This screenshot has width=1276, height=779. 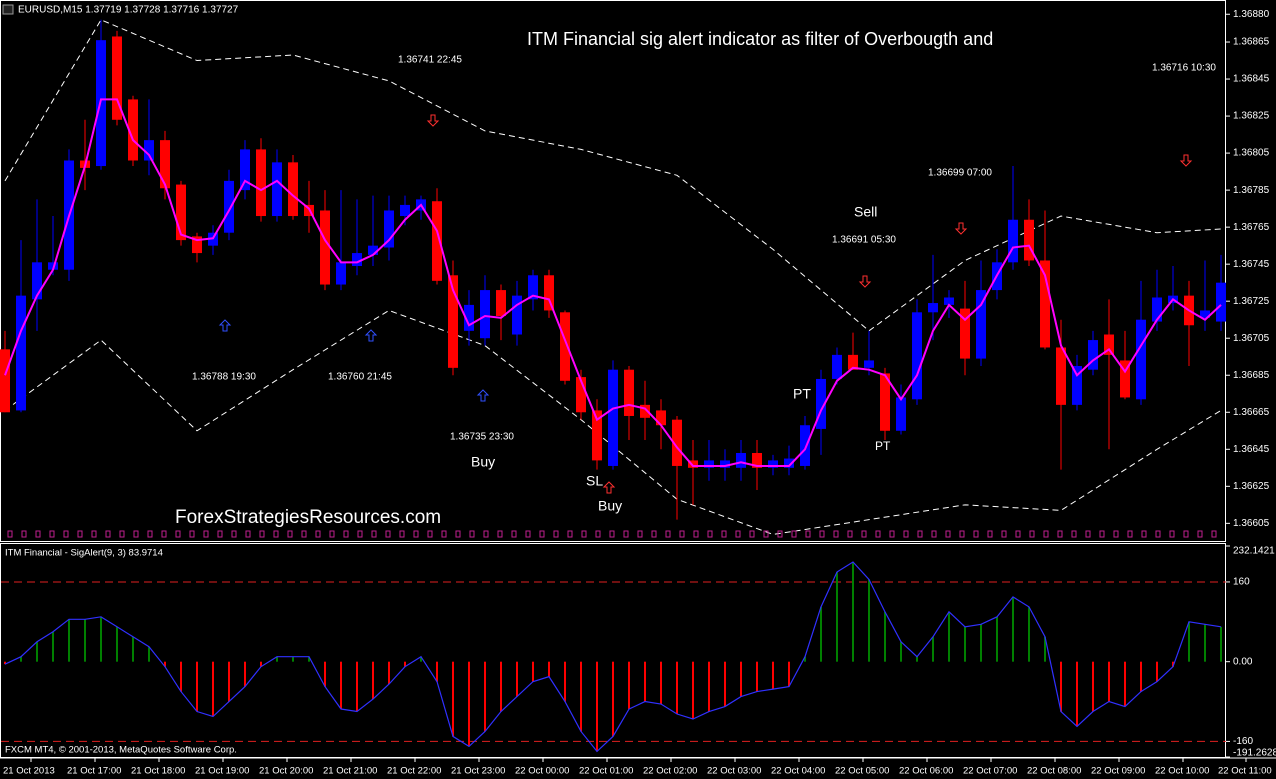 I want to click on x-tick-label: 21 Oct 21:00, so click(x=350, y=771).